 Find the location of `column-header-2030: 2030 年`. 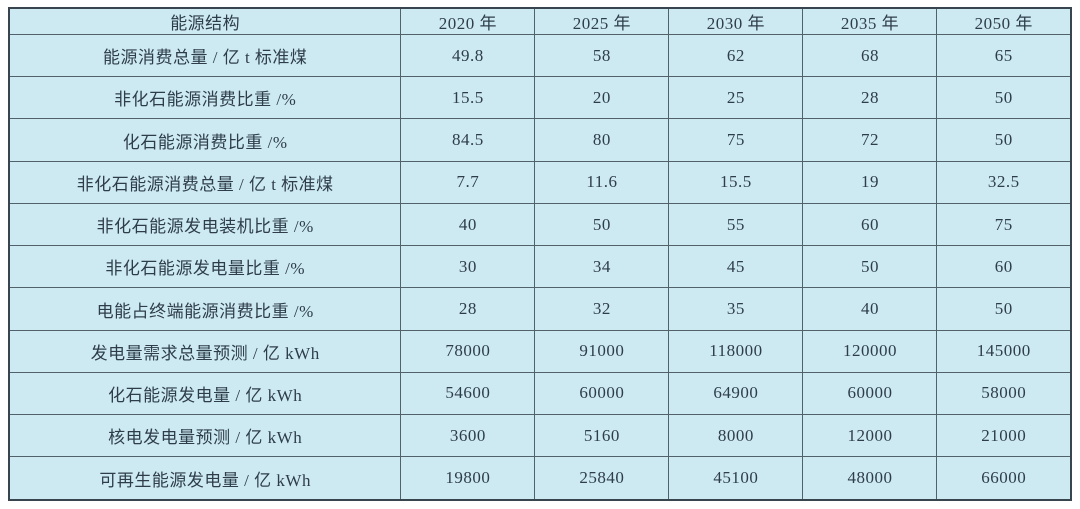

column-header-2030: 2030 年 is located at coordinates (736, 21).